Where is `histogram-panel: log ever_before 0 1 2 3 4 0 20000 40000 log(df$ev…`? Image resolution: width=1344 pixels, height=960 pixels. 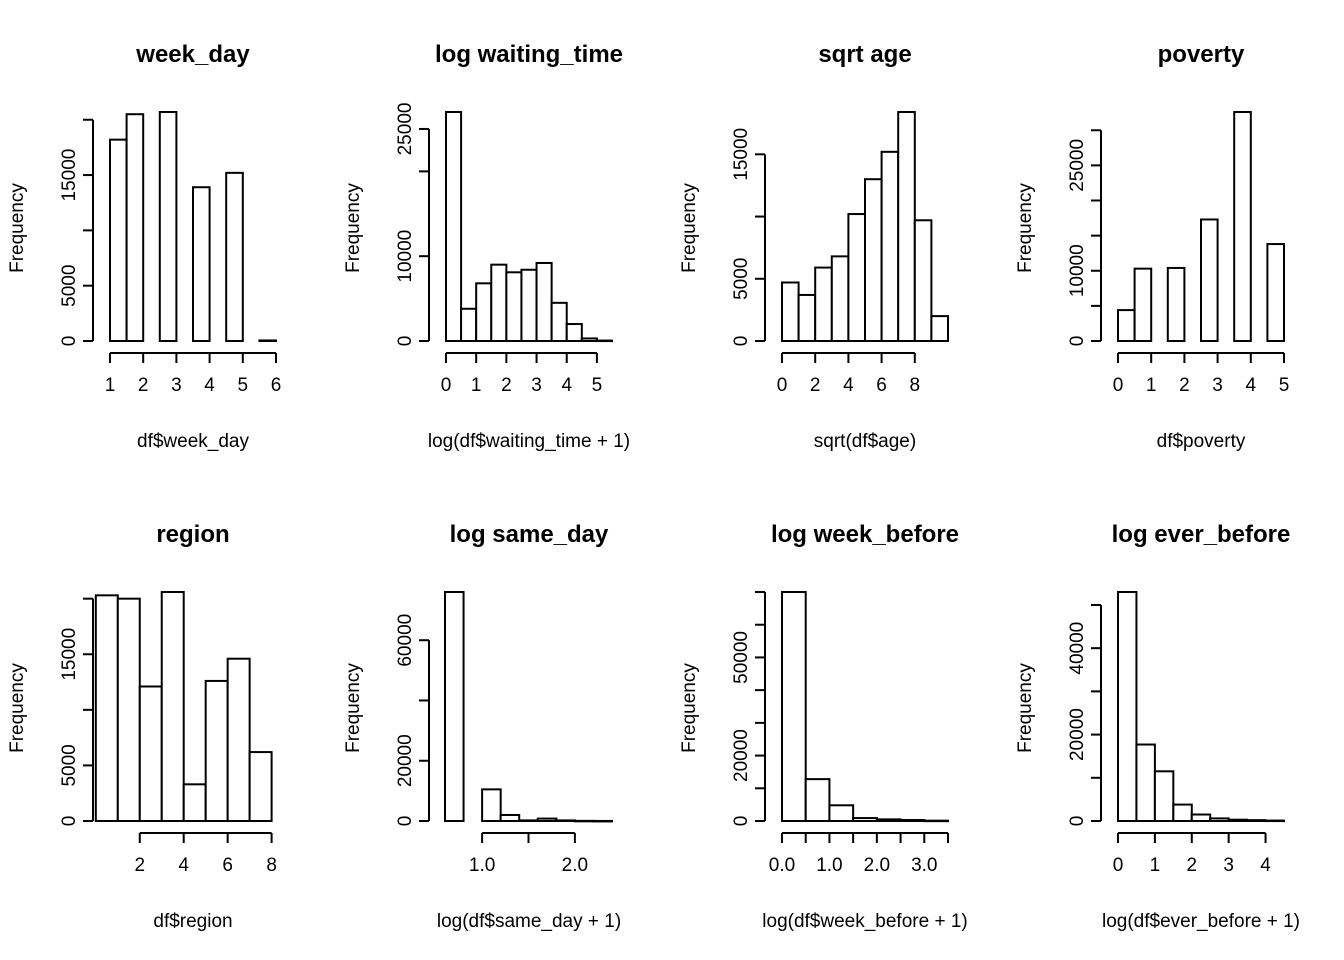 histogram-panel: log ever_before 0 1 2 3 4 0 20000 40000 log(df$ev… is located at coordinates (1157, 726).